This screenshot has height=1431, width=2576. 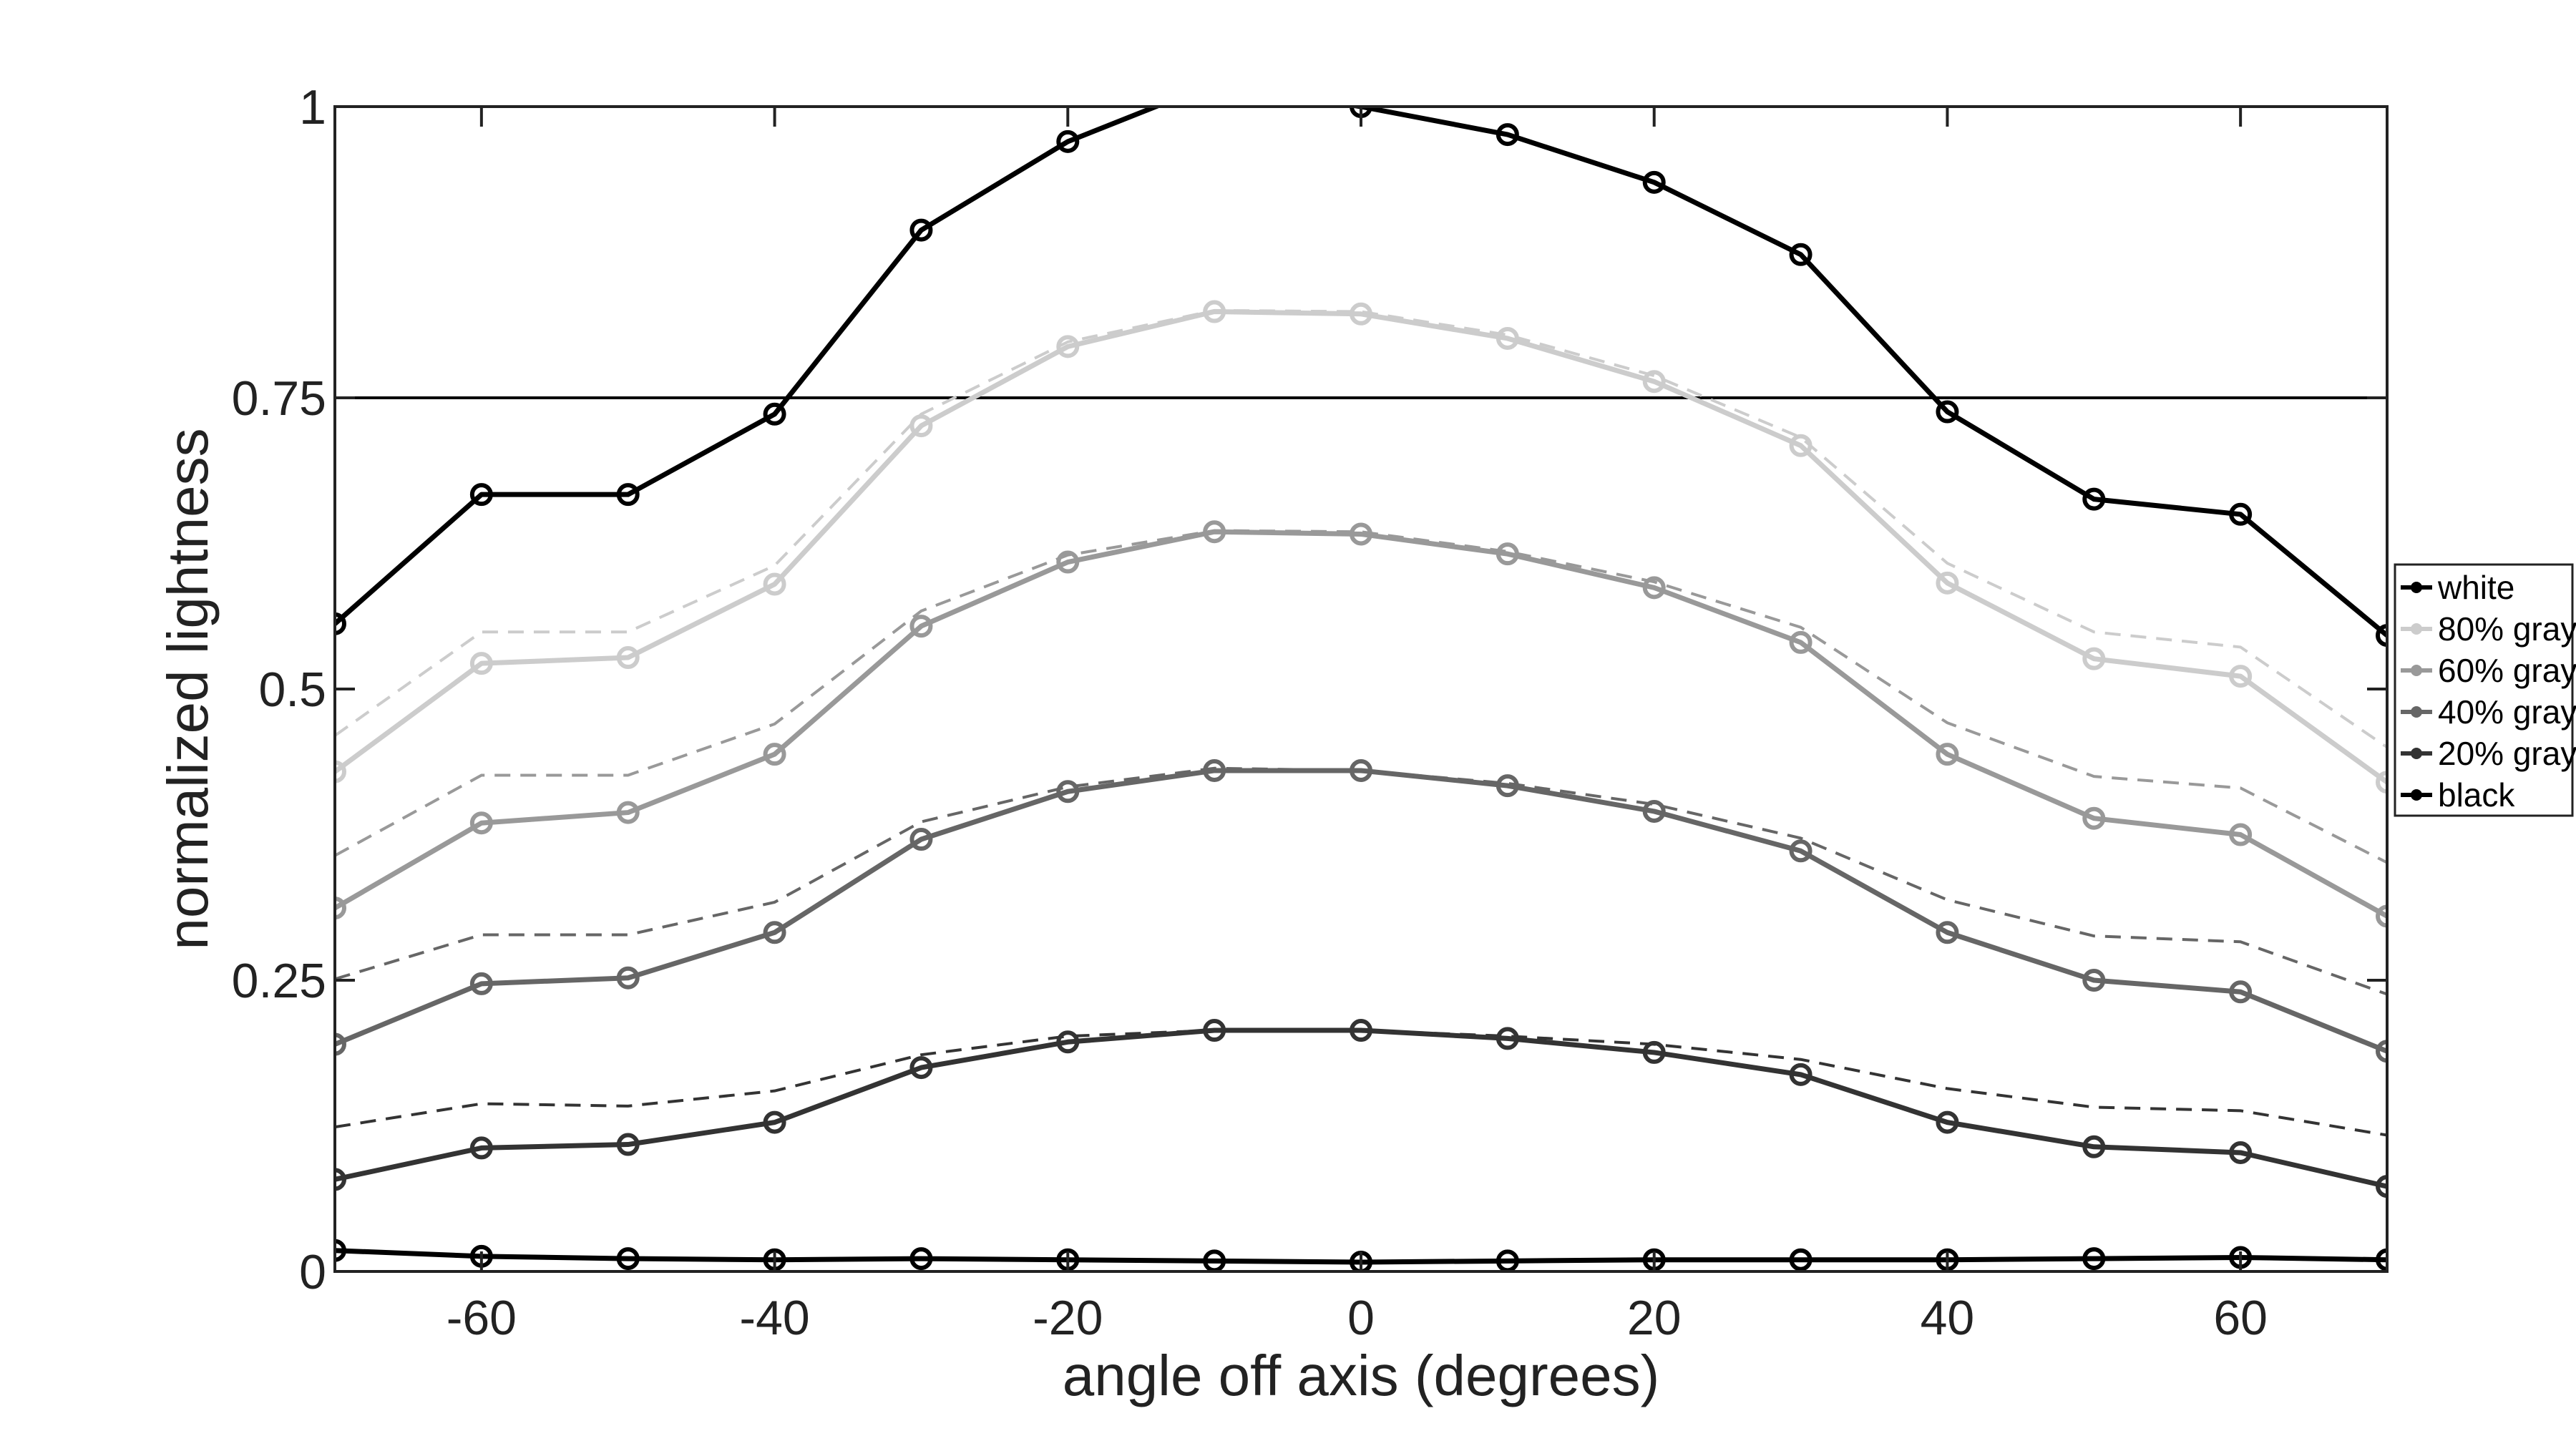 What do you see at coordinates (1361, 1083) in the screenshot?
I see `reference-line-20-gray` at bounding box center [1361, 1083].